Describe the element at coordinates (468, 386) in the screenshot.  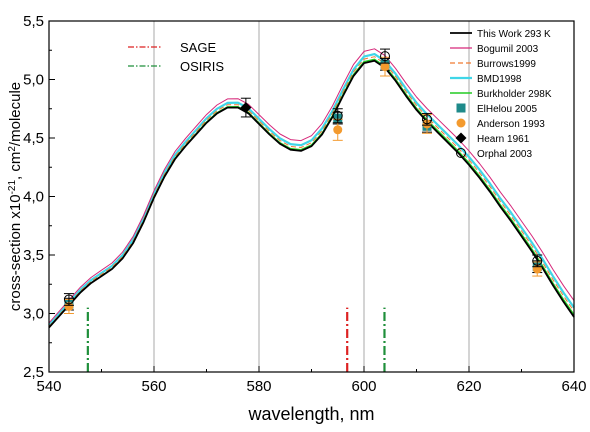
I see `x-tick-label: 620` at that location.